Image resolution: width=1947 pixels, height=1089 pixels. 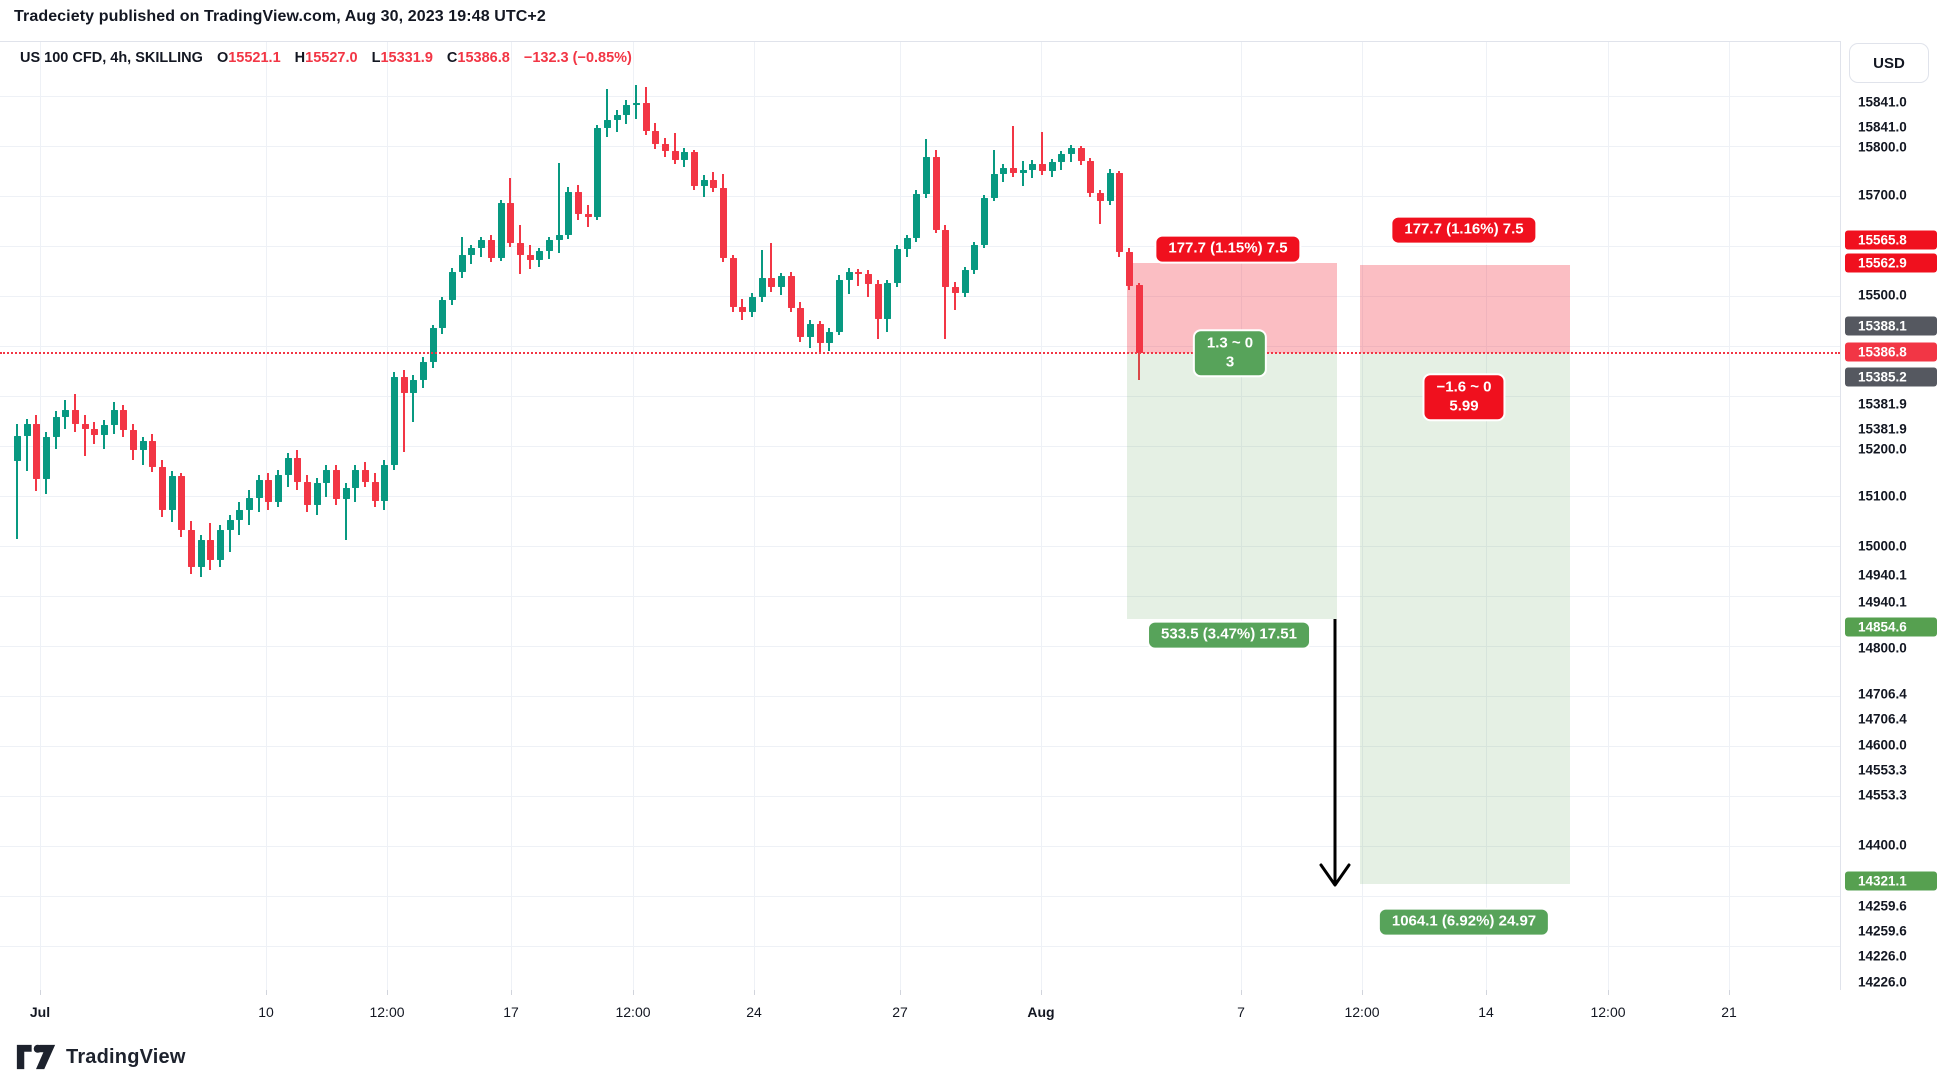 I want to click on price-axis-label: 14854.6, so click(x=1891, y=627).